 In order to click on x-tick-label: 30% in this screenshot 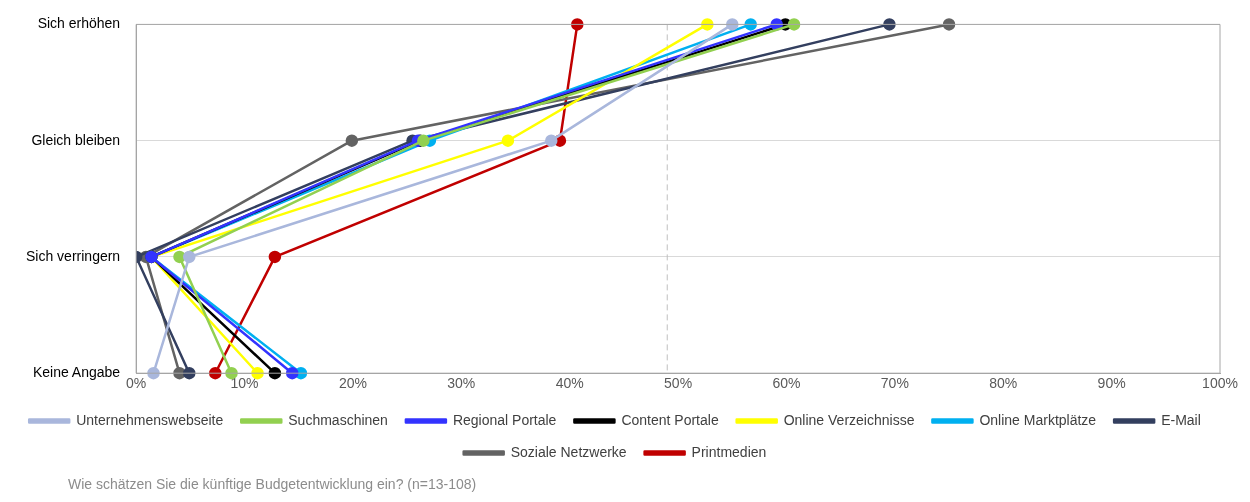, I will do `click(461, 383)`.